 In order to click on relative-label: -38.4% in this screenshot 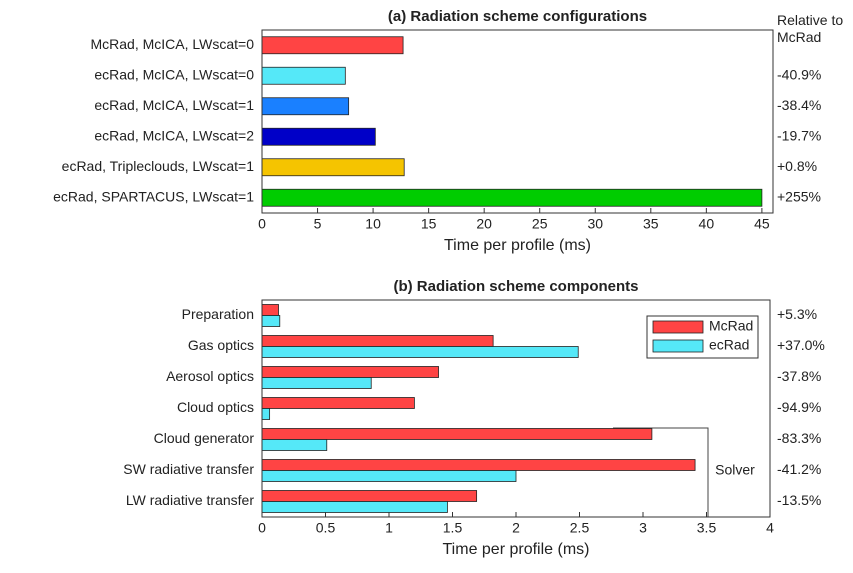, I will do `click(799, 105)`.